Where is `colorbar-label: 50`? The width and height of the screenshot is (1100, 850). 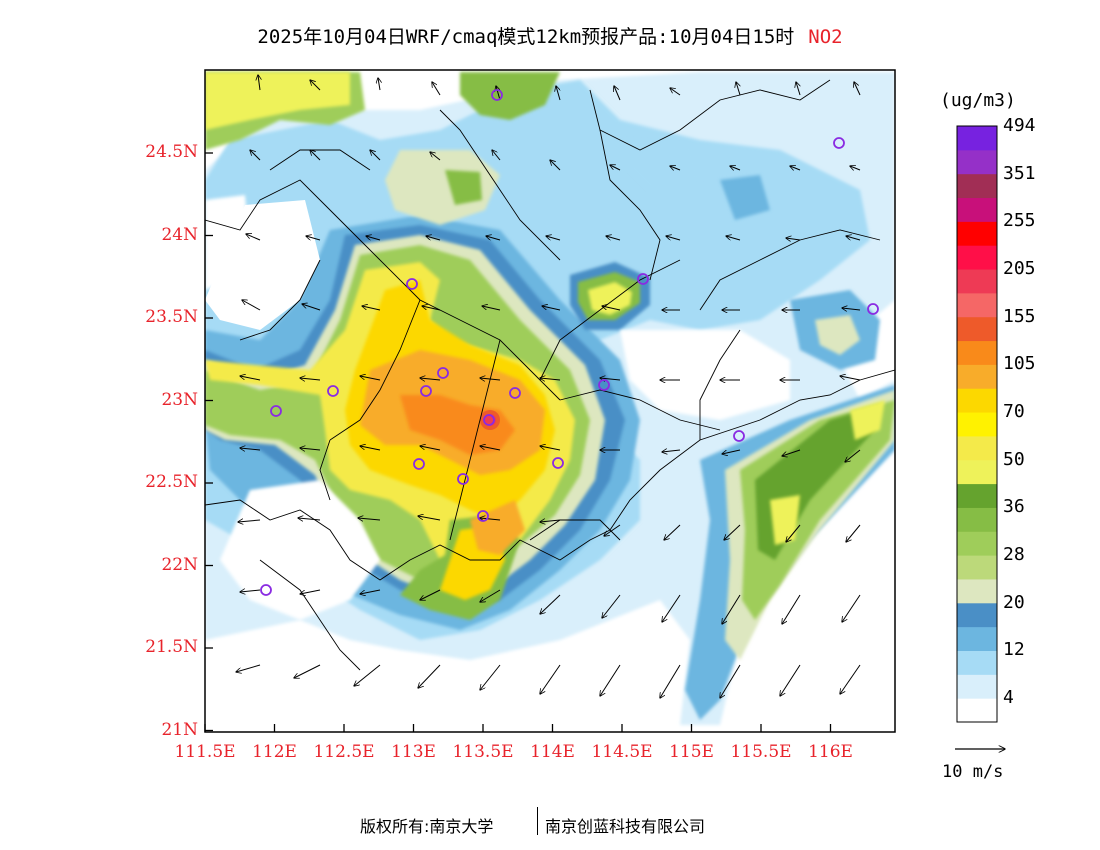
colorbar-label: 50 is located at coordinates (1014, 459).